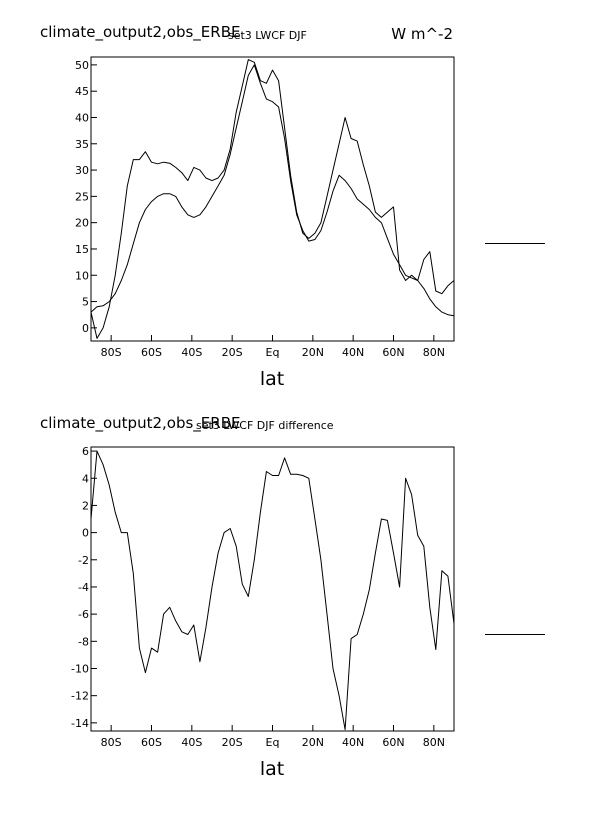  What do you see at coordinates (85, 451) in the screenshot?
I see `bottom-panel-y-tick-label: 6` at bounding box center [85, 451].